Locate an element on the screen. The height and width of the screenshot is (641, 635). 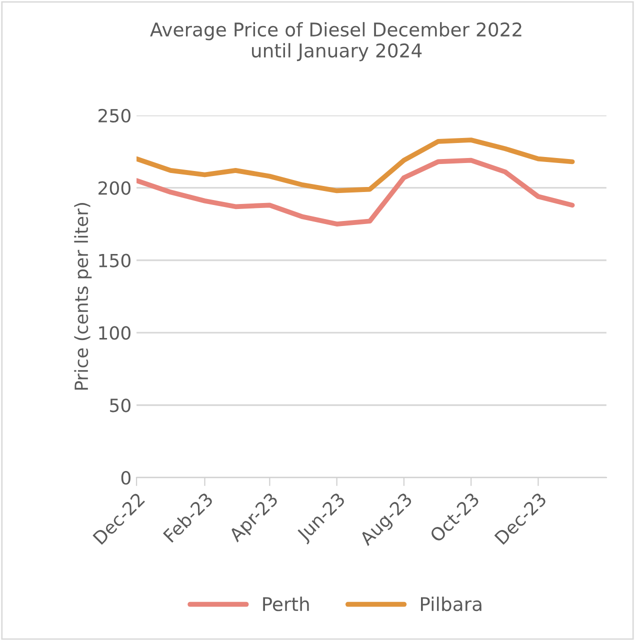
y-tick-label: 200 is located at coordinates (114, 188).